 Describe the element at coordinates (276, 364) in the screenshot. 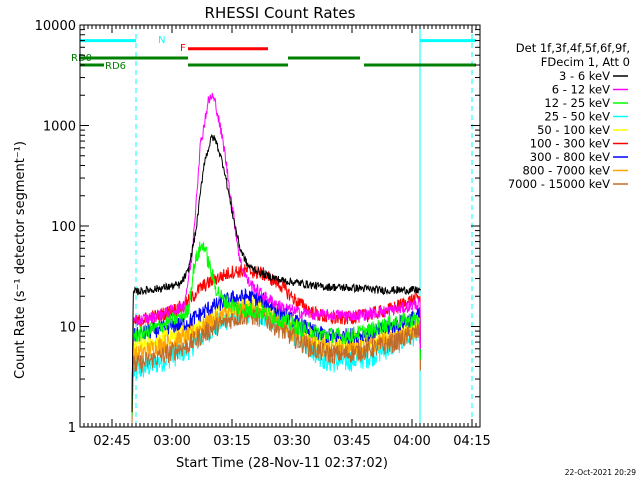

I see `series-line` at that location.